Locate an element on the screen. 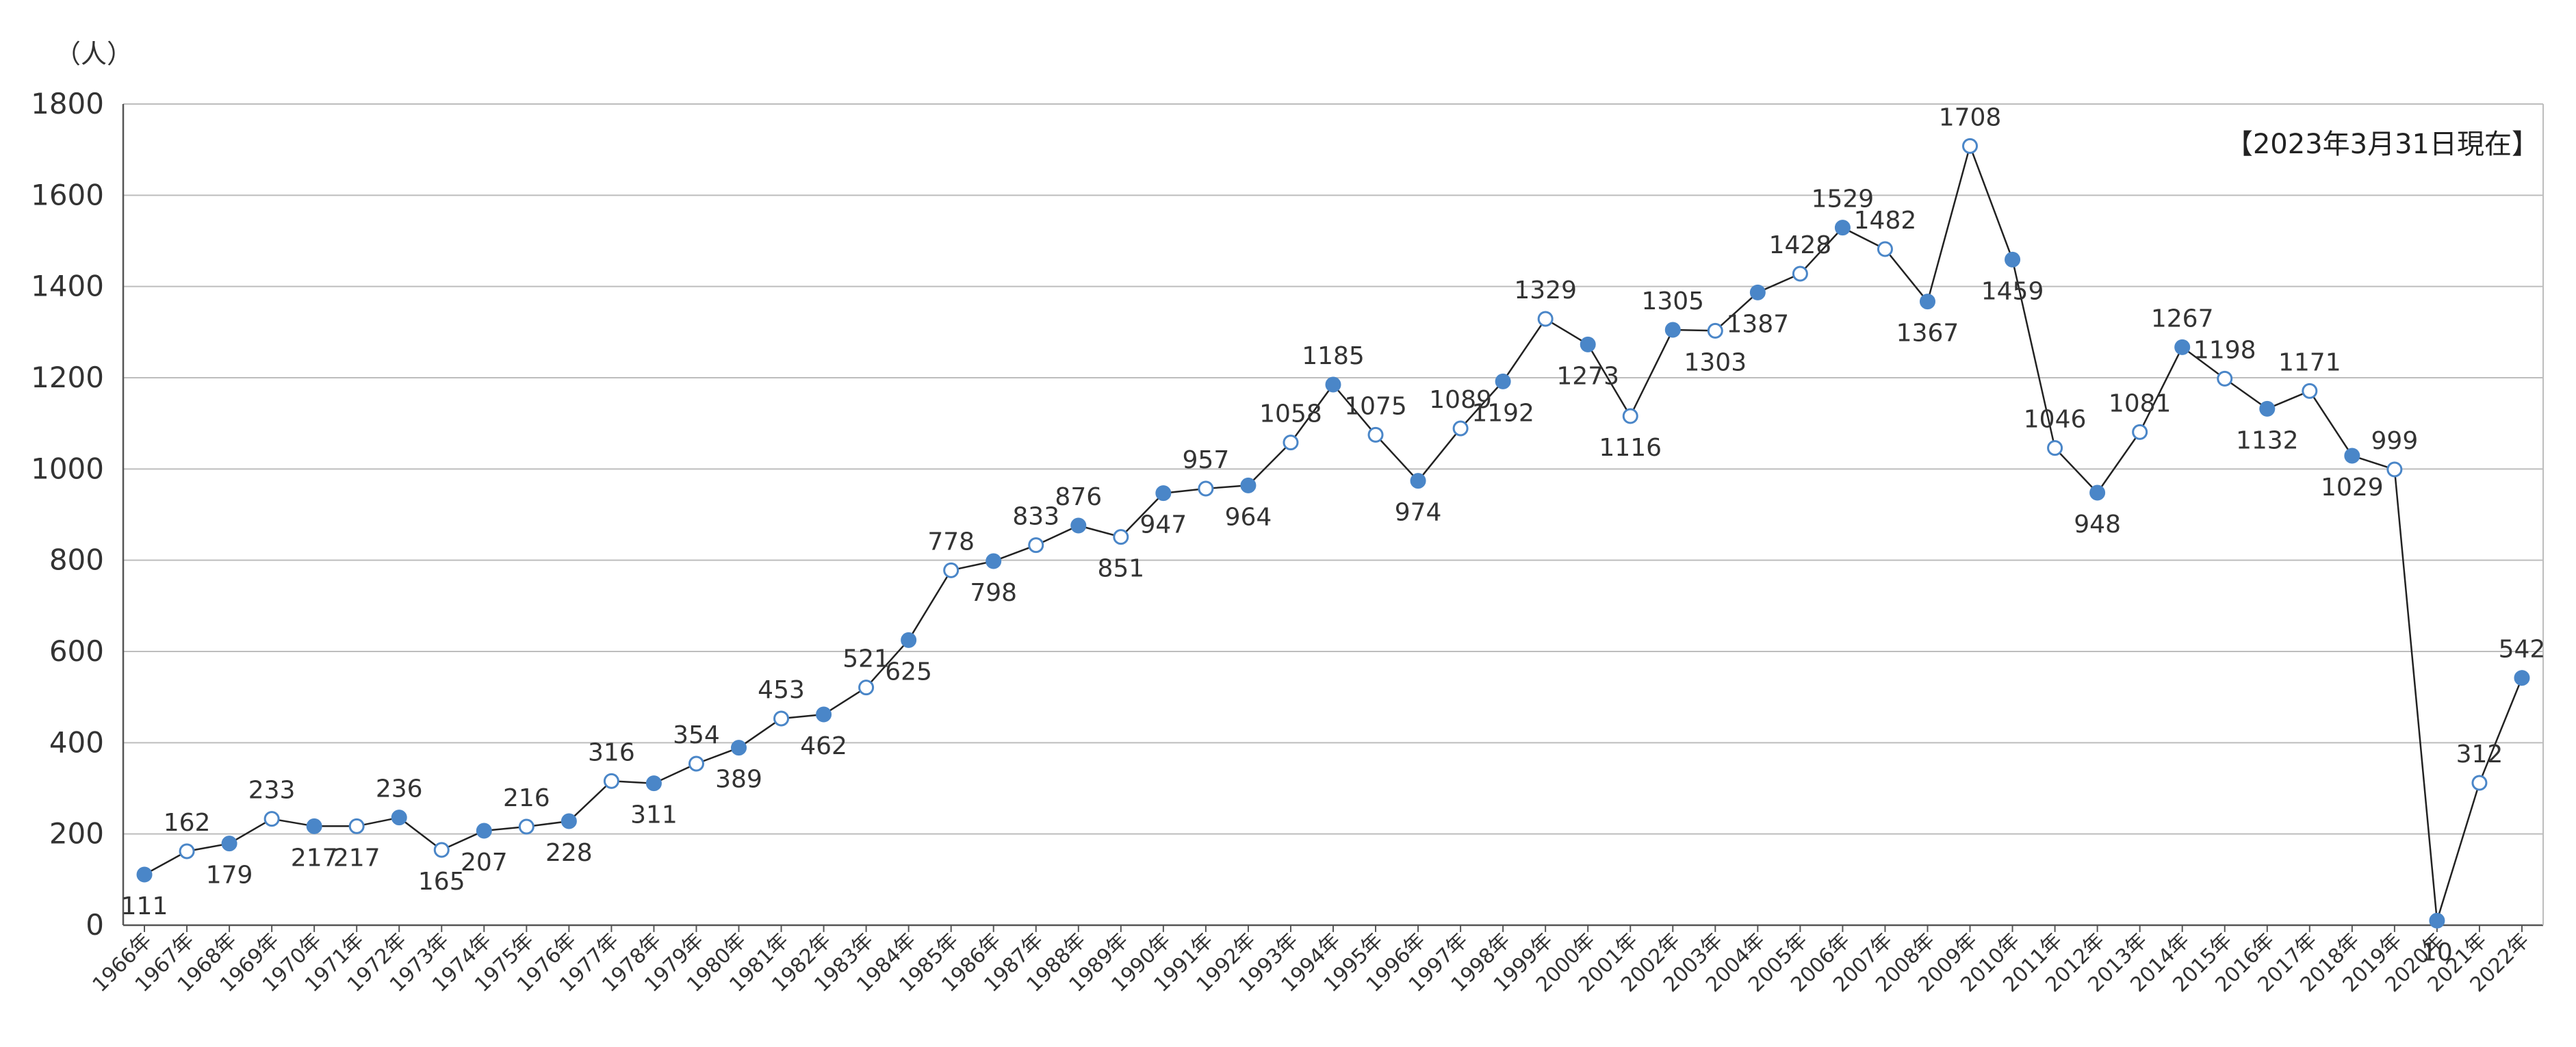 Image resolution: width=2576 pixels, height=1047 pixels. data-label: 1046 is located at coordinates (2055, 420).